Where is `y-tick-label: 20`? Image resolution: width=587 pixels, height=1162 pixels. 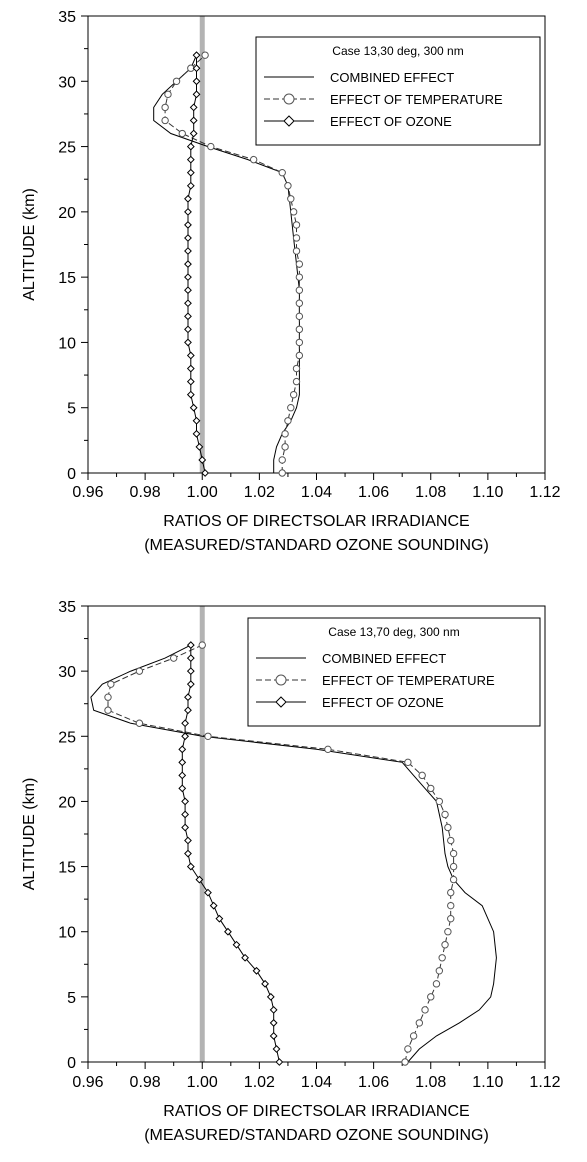
y-tick-label: 20 is located at coordinates (67, 802).